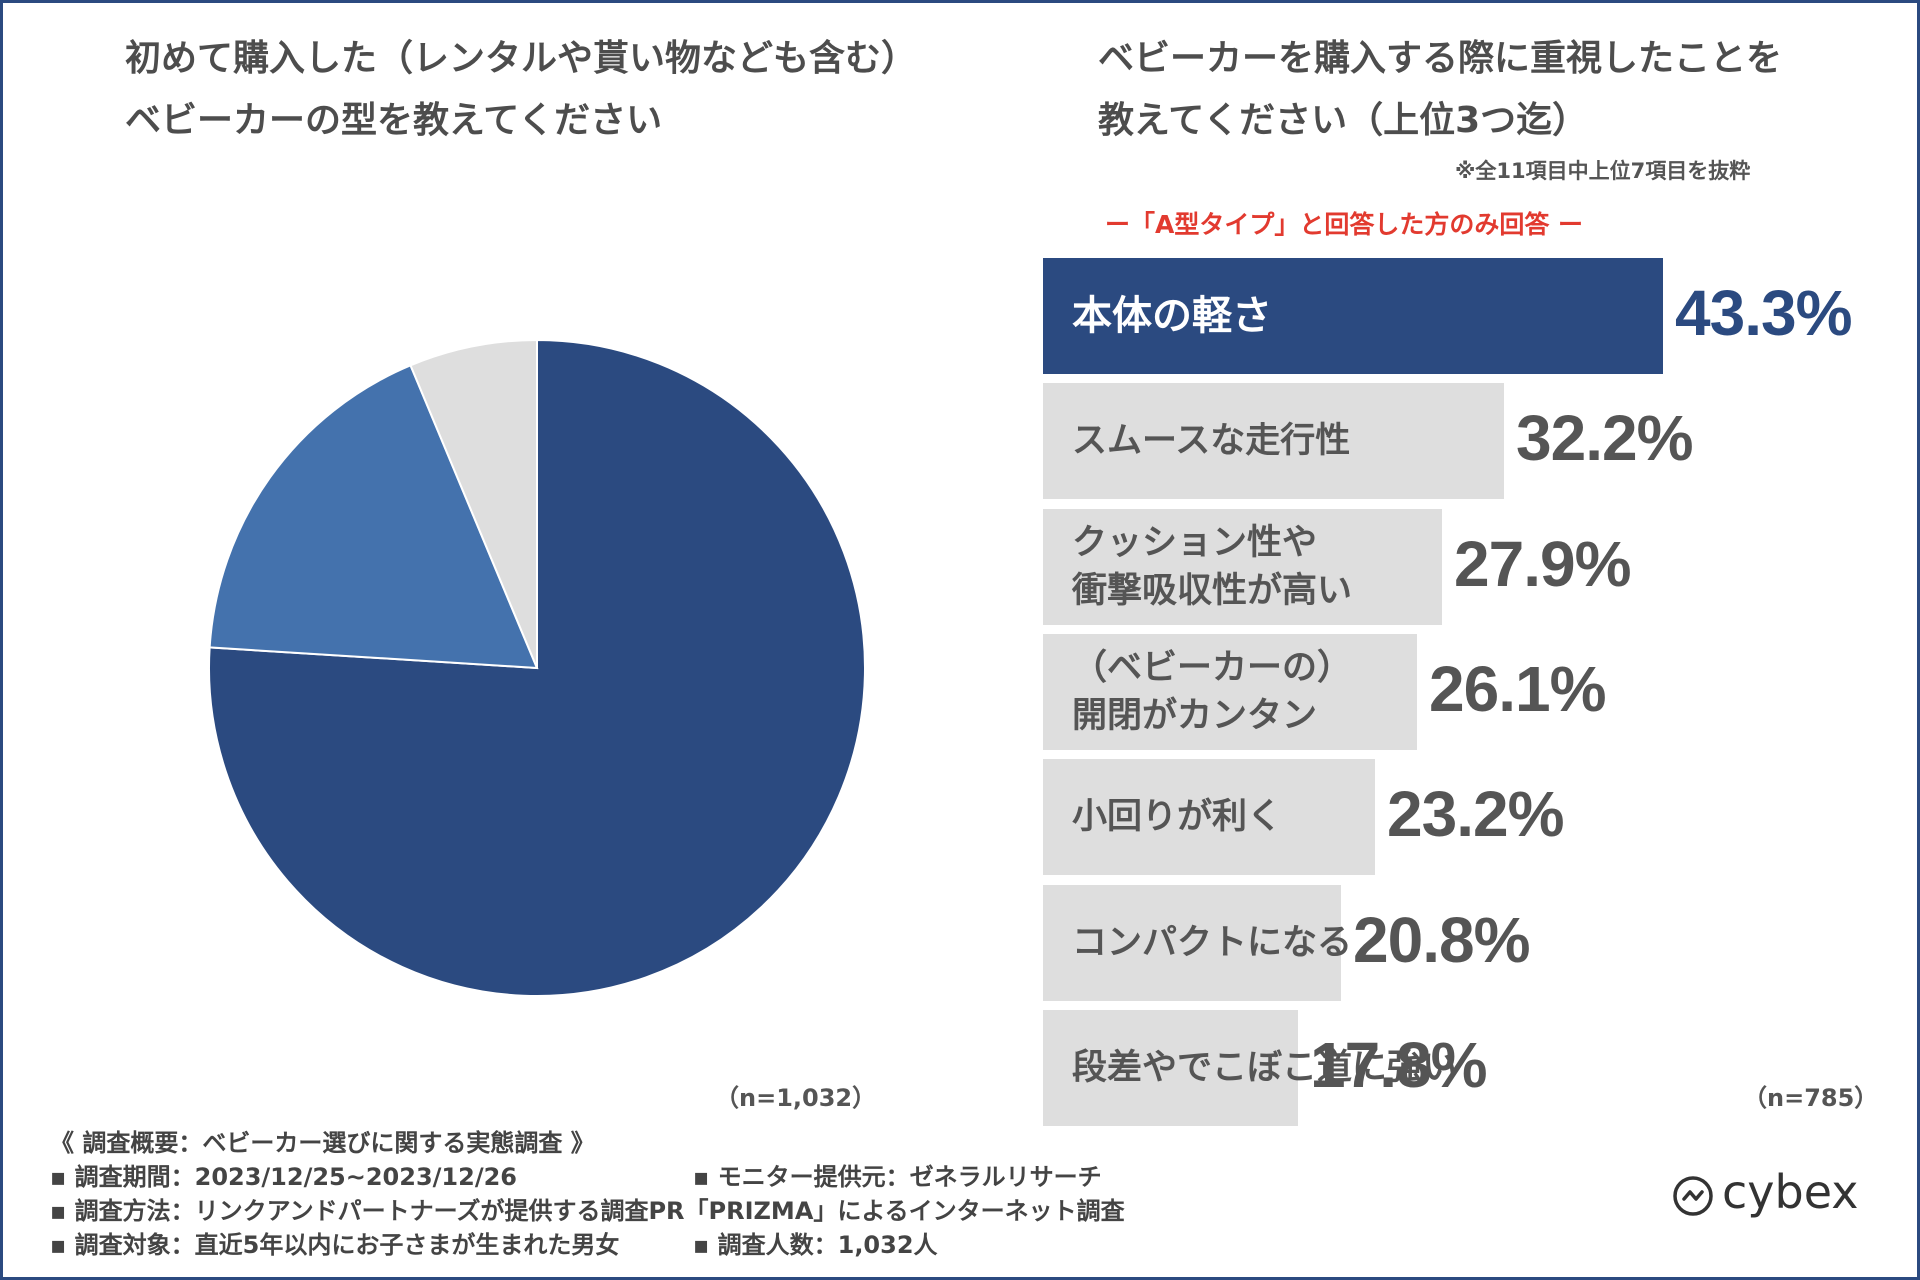 This screenshot has height=1280, width=1920. Describe the element at coordinates (1440, 58) in the screenshot. I see `bar-title-line1: ベビーカーを購入する際に重視したことを` at that location.